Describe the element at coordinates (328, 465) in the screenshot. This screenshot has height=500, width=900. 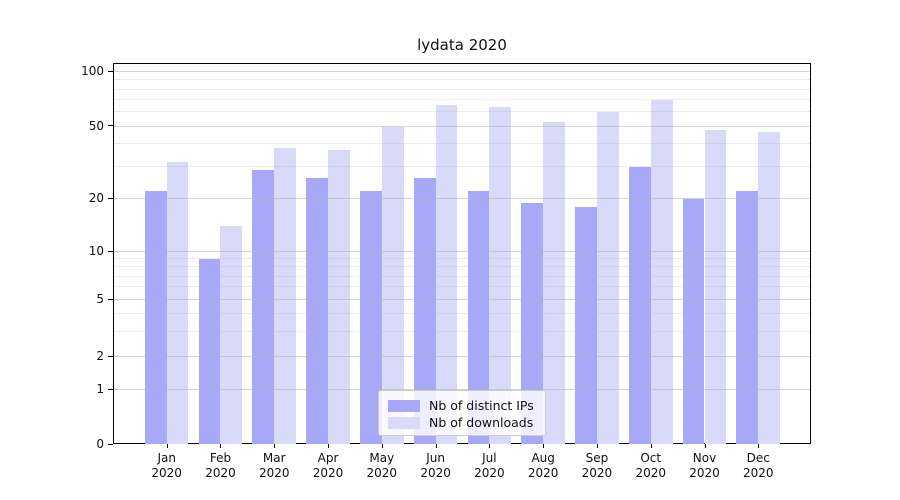
I see `x-tick-label-apr: Apr 2020` at that location.